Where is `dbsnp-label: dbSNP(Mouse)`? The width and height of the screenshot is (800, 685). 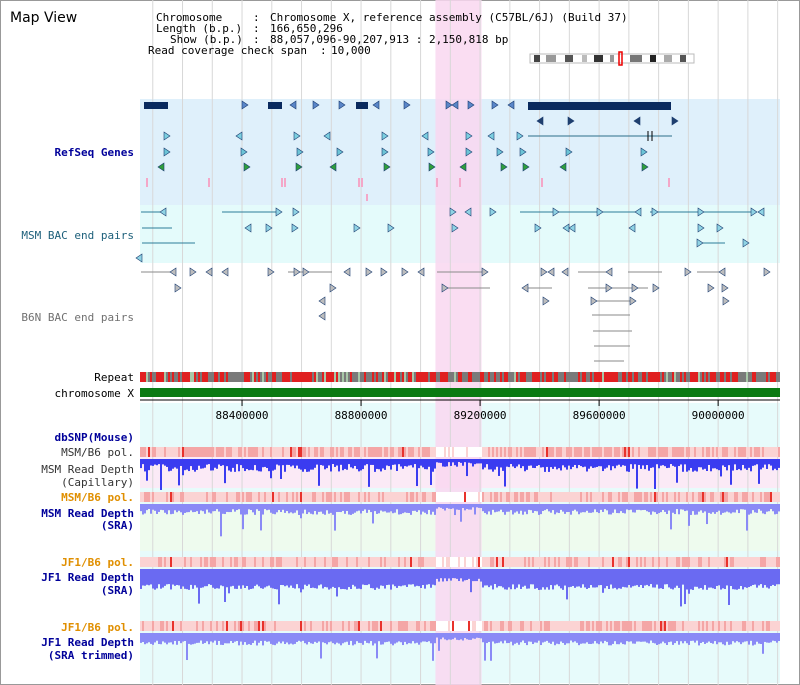 dbsnp-label: dbSNP(Mouse) is located at coordinates (94, 437).